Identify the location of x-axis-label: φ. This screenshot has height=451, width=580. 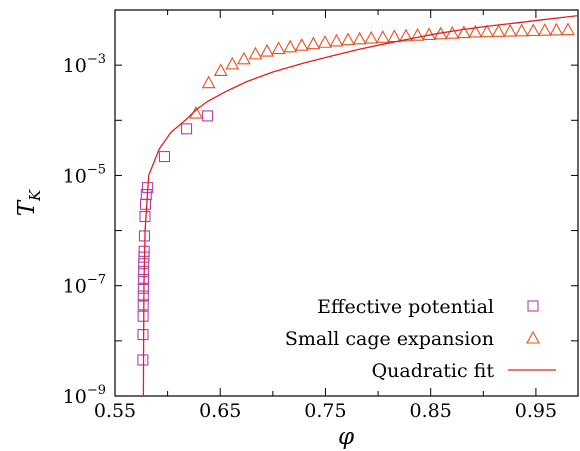
(346, 437).